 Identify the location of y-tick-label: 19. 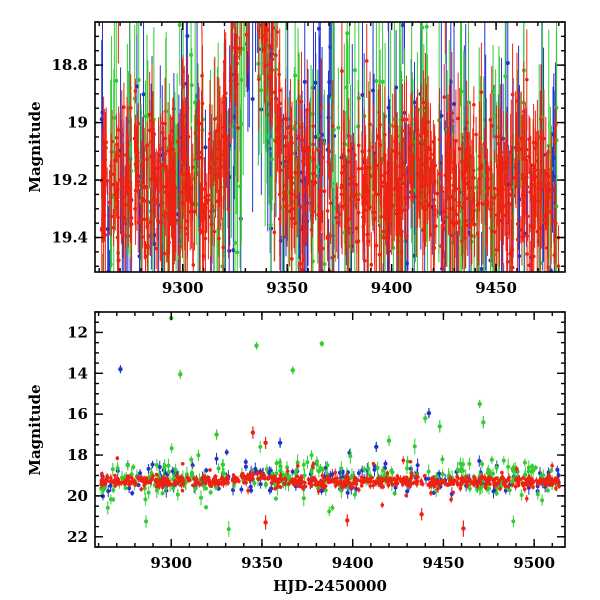
(77, 123).